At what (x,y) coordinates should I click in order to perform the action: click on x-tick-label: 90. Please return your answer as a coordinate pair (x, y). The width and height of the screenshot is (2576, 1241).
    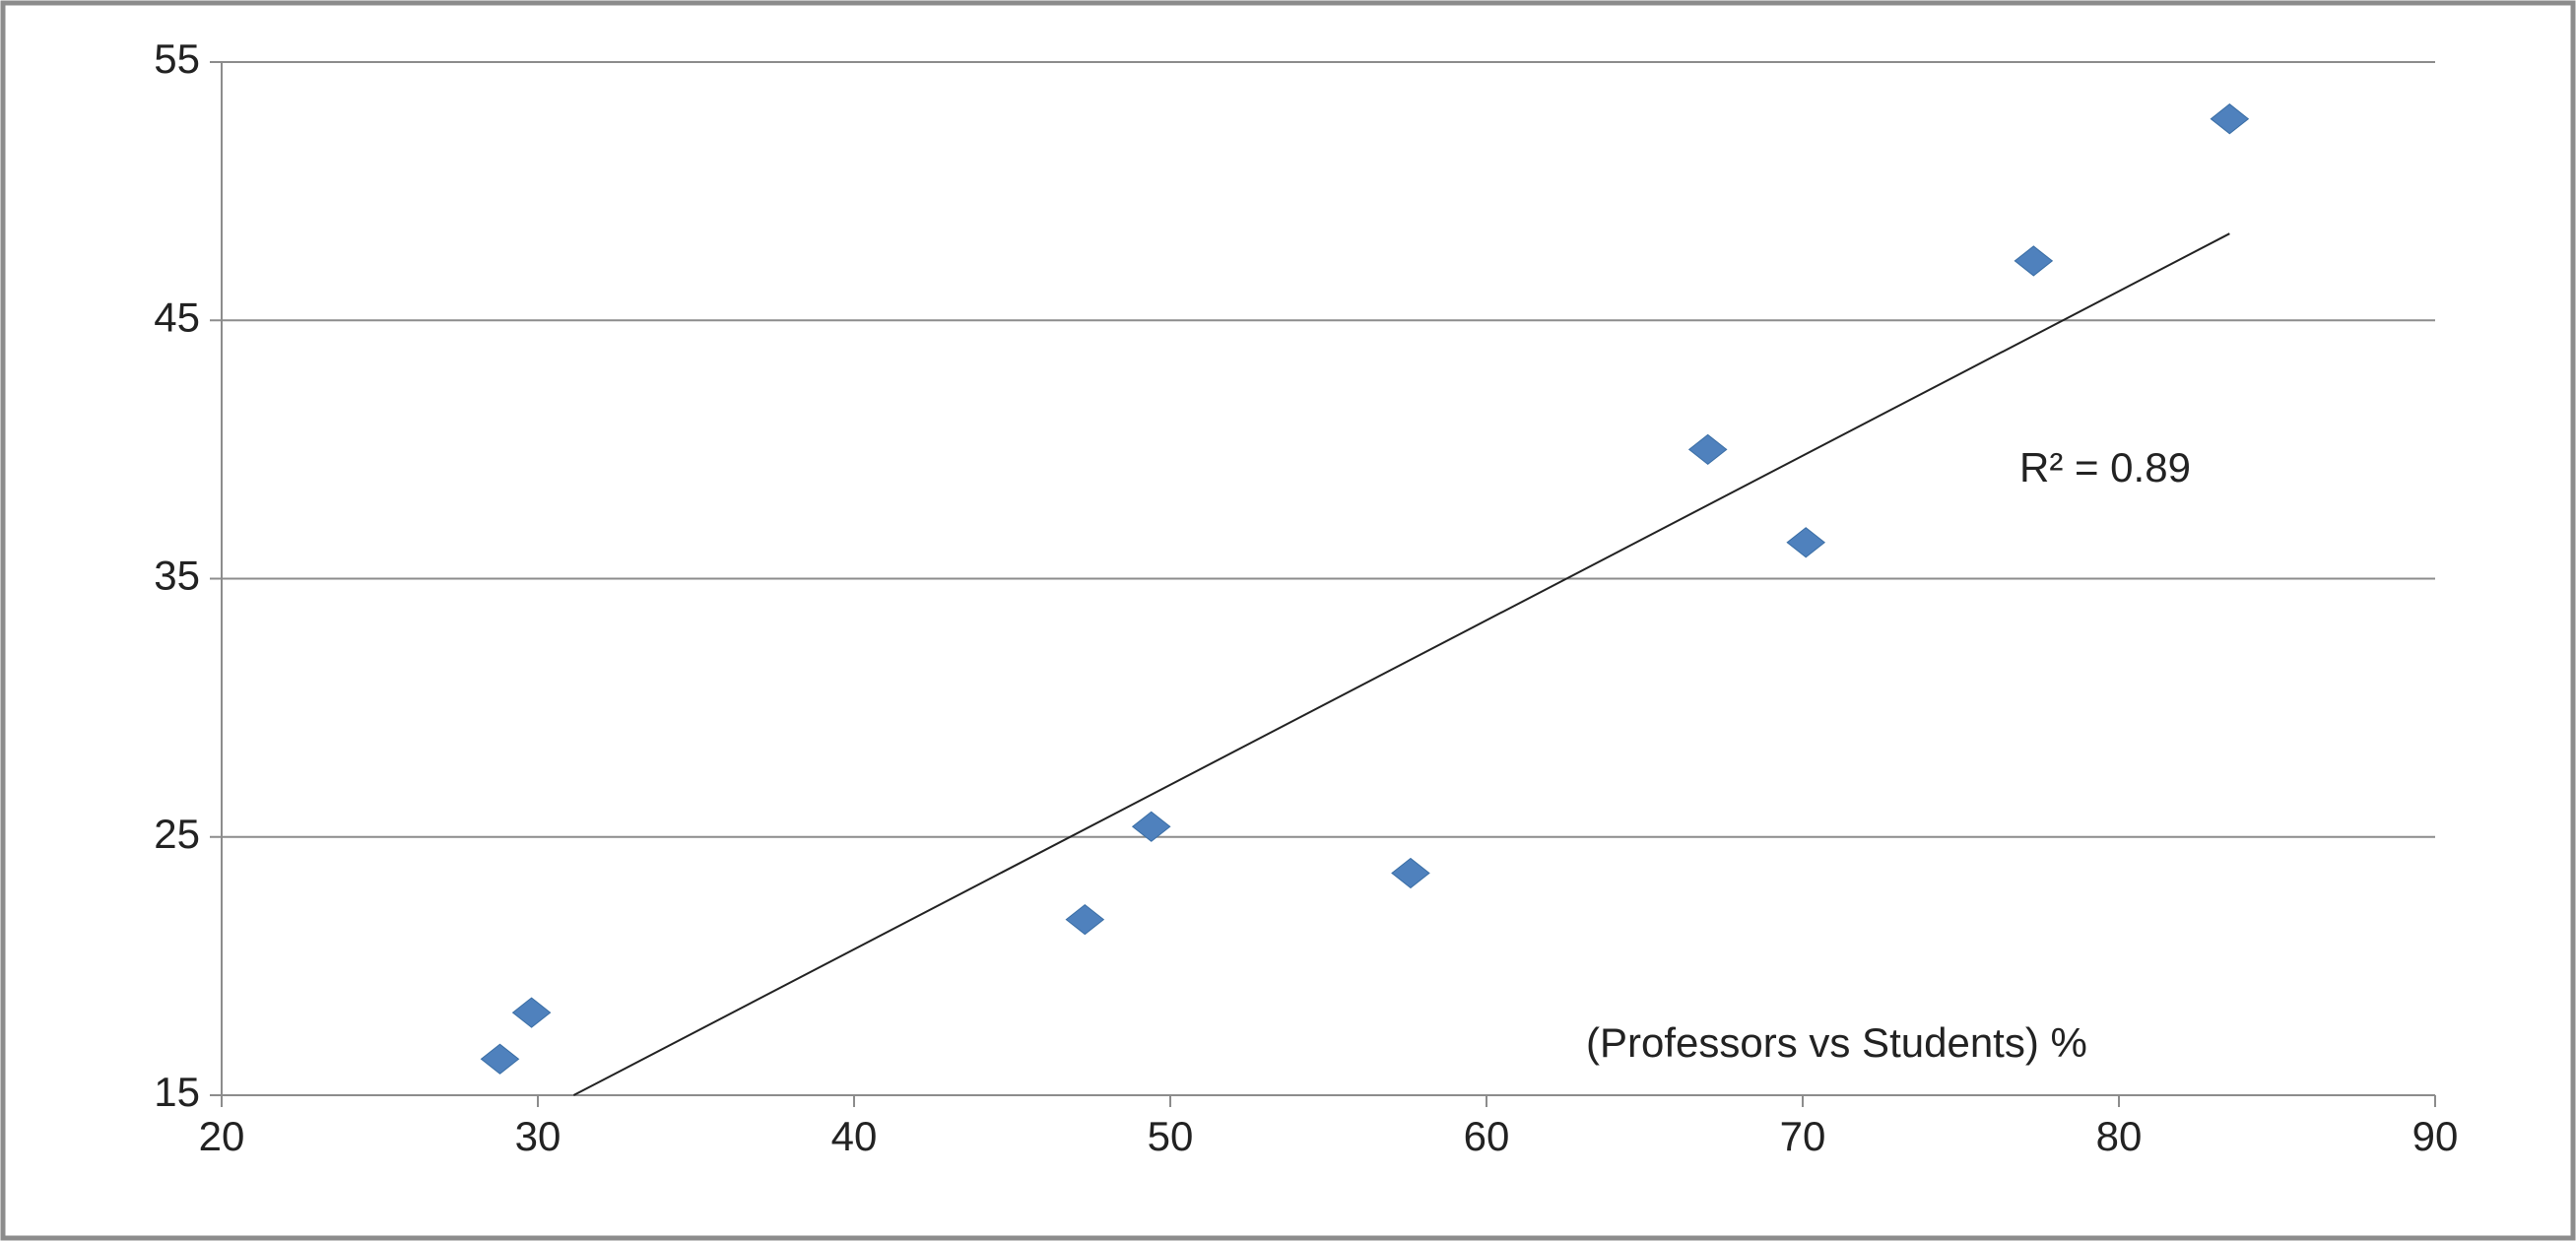
    Looking at the image, I should click on (2436, 1136).